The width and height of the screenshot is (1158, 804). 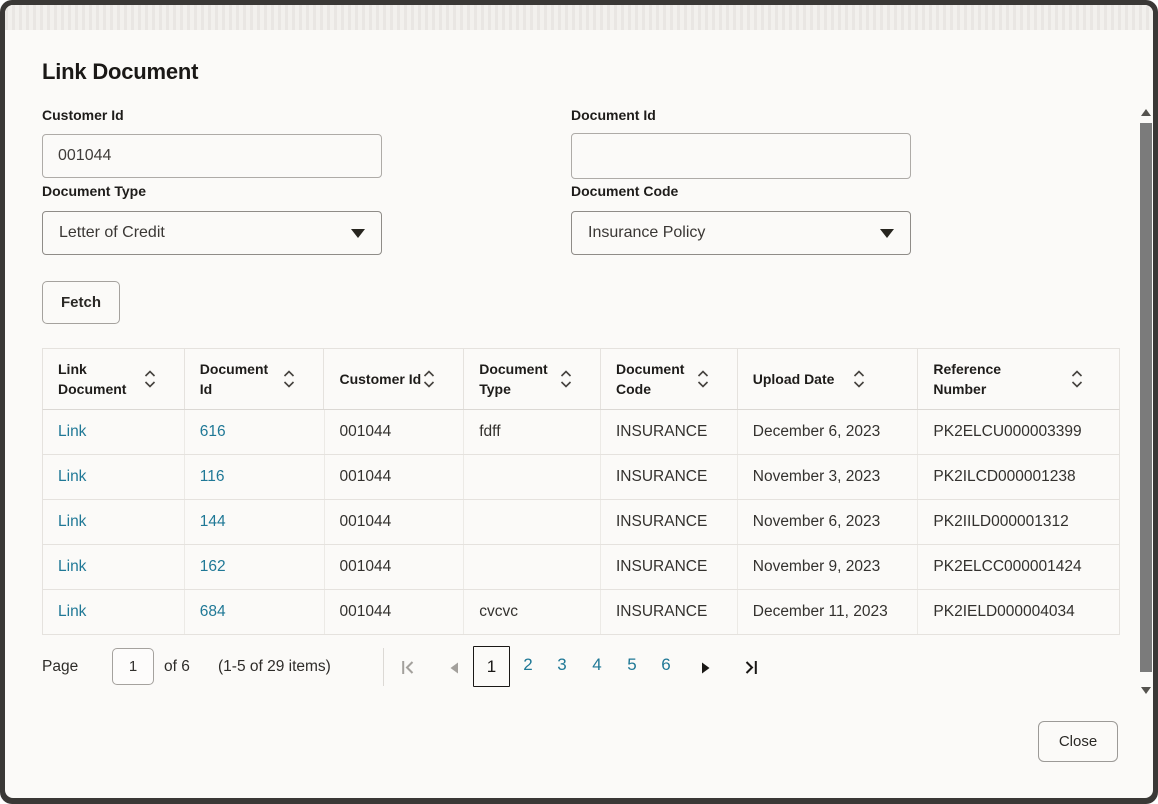 What do you see at coordinates (513, 378) in the screenshot?
I see `column-header-label: Document Type` at bounding box center [513, 378].